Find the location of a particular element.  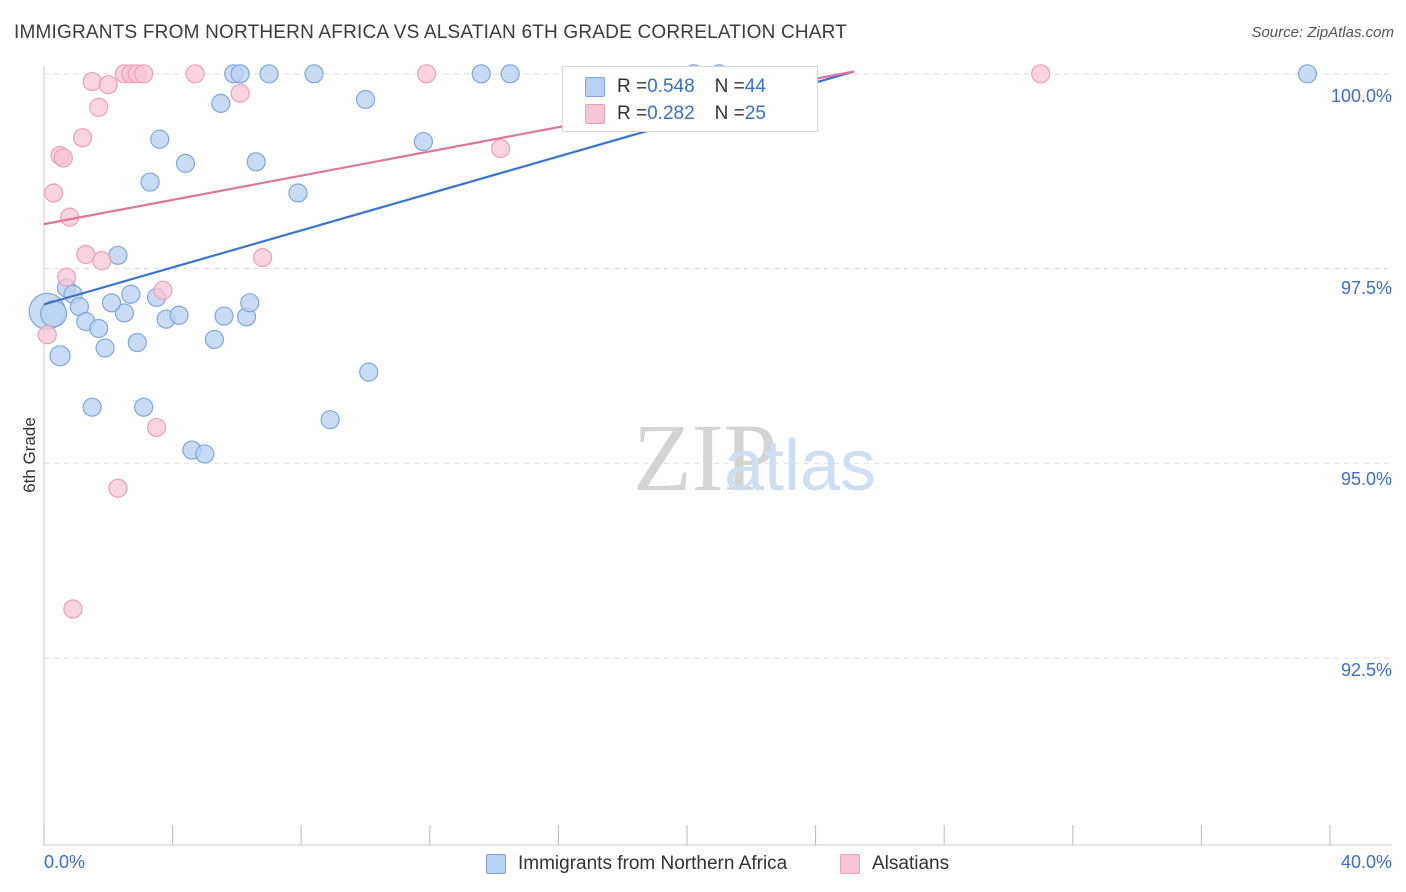

stats-legend: R = 0.548 N = 44 R = 0.282 N = 25 is located at coordinates (690, 99).